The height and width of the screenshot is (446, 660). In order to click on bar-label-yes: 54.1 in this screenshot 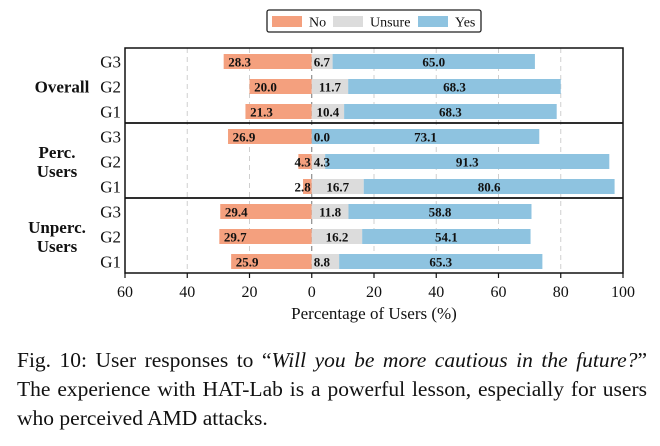, I will do `click(446, 237)`.